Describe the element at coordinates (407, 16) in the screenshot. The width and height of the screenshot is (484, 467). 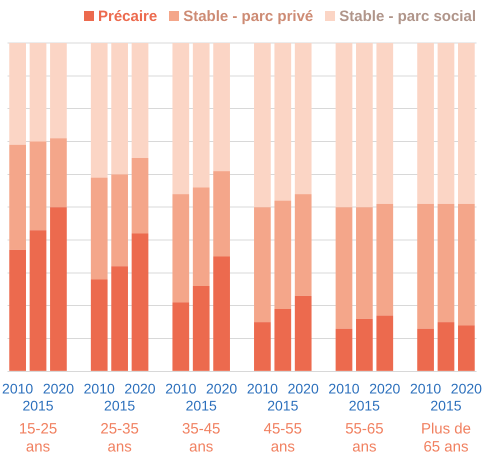
I see `legend-label: Stable - parc social` at that location.